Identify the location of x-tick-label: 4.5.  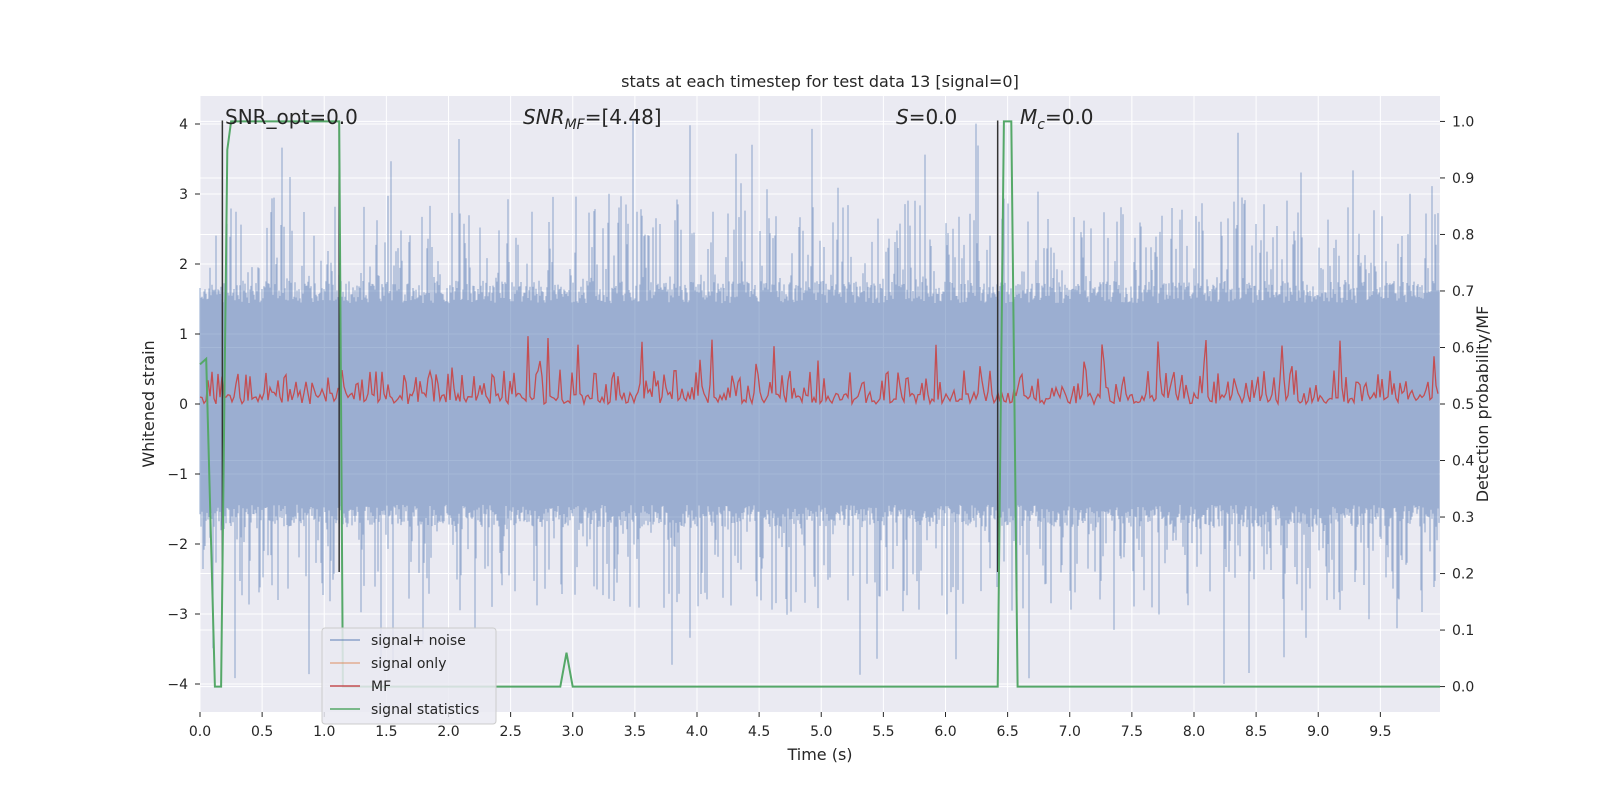
(759, 732).